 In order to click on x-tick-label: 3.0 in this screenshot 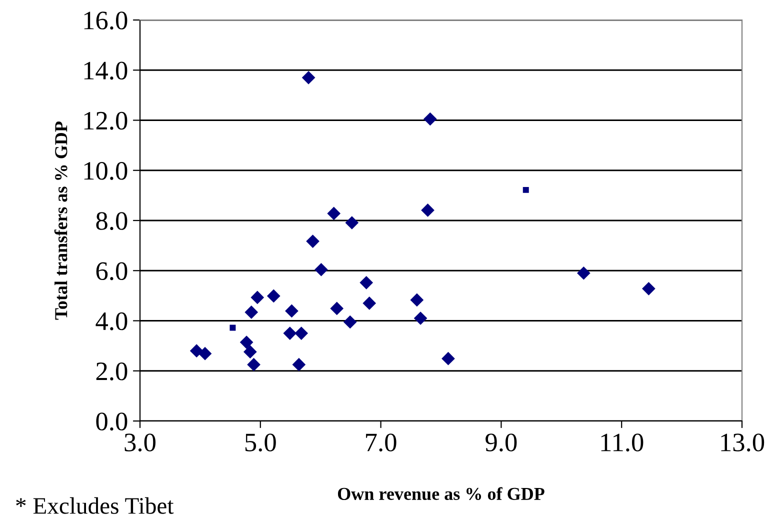, I will do `click(140, 443)`.